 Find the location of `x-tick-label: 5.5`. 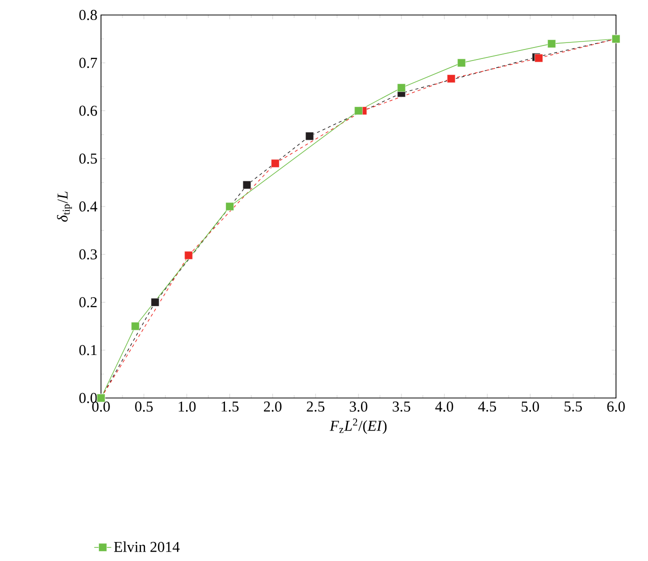

x-tick-label: 5.5 is located at coordinates (573, 407).